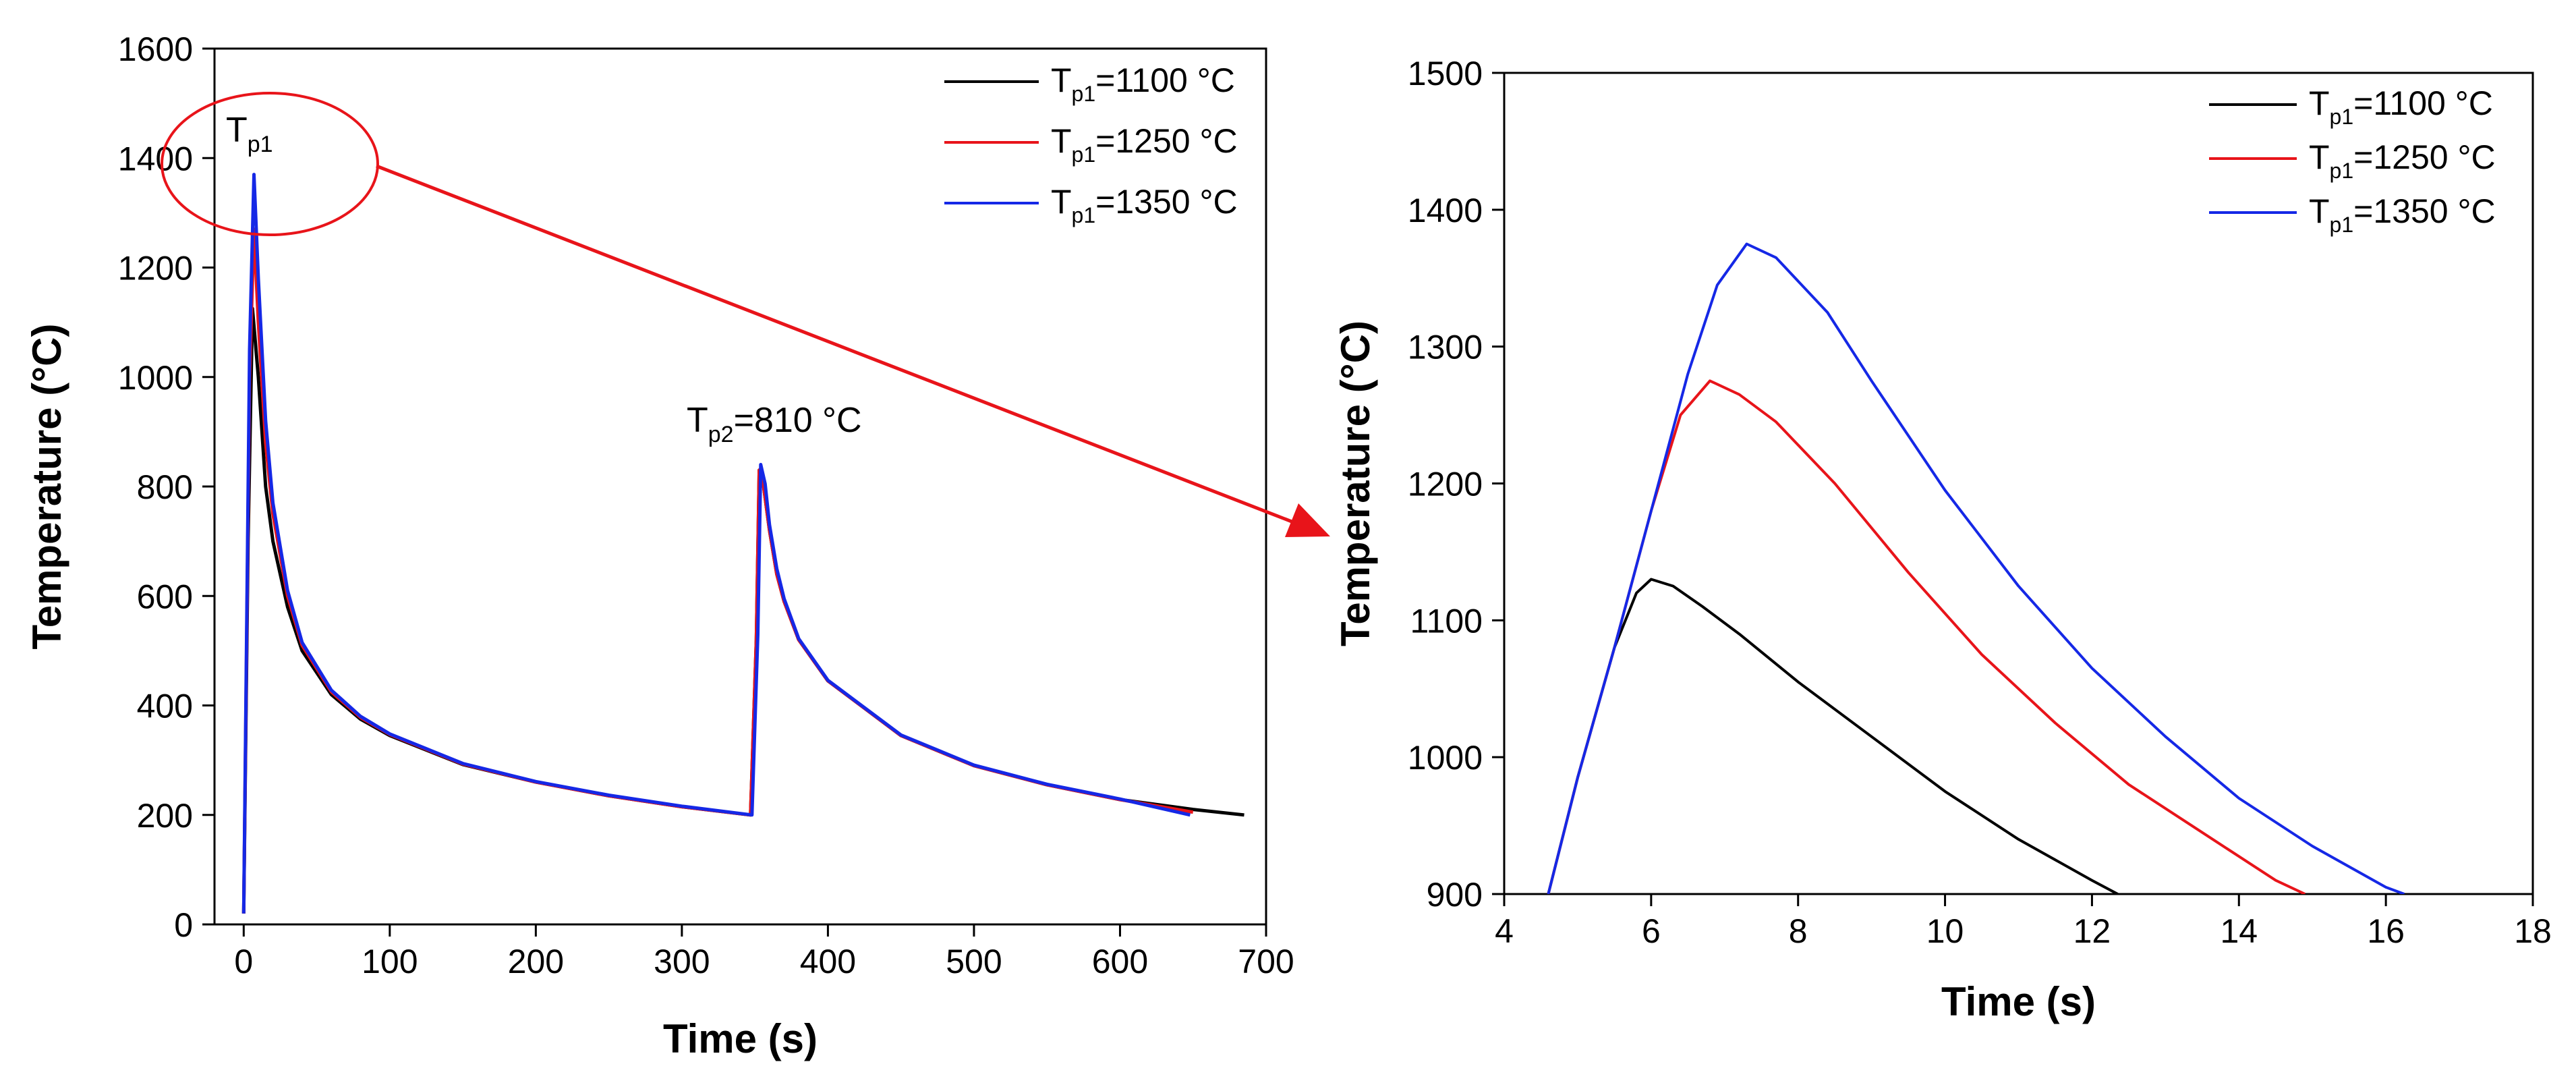 The width and height of the screenshot is (2576, 1085). Describe the element at coordinates (183, 925) in the screenshot. I see `chart0-y-tick-label: 0` at that location.